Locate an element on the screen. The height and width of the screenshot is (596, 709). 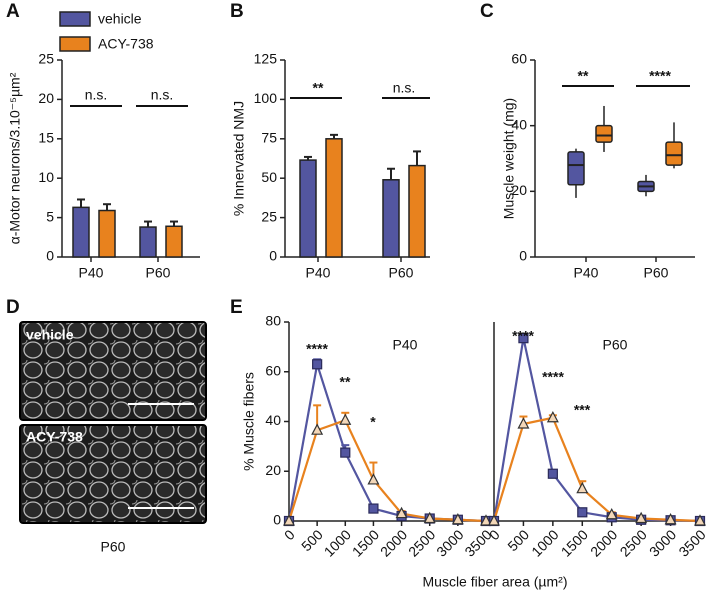
annotation: *** is located at coordinates (582, 410).